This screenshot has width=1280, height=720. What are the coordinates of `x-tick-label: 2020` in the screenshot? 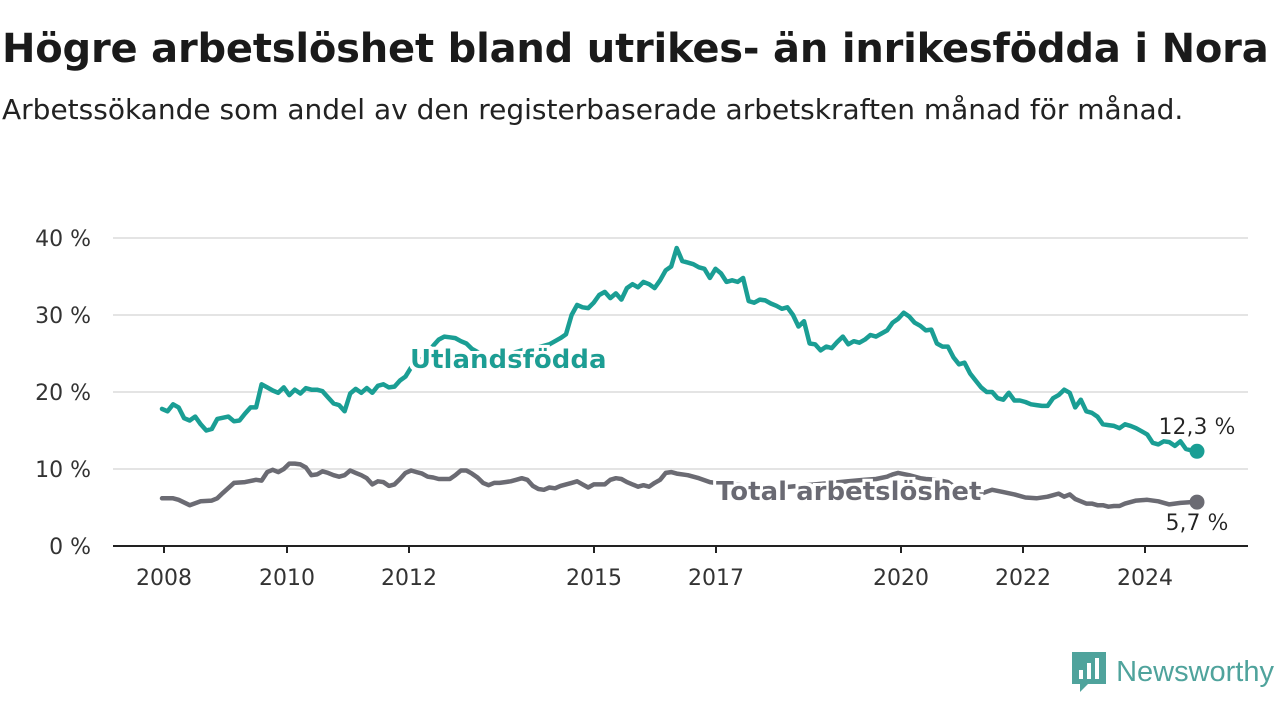 It's located at (901, 578).